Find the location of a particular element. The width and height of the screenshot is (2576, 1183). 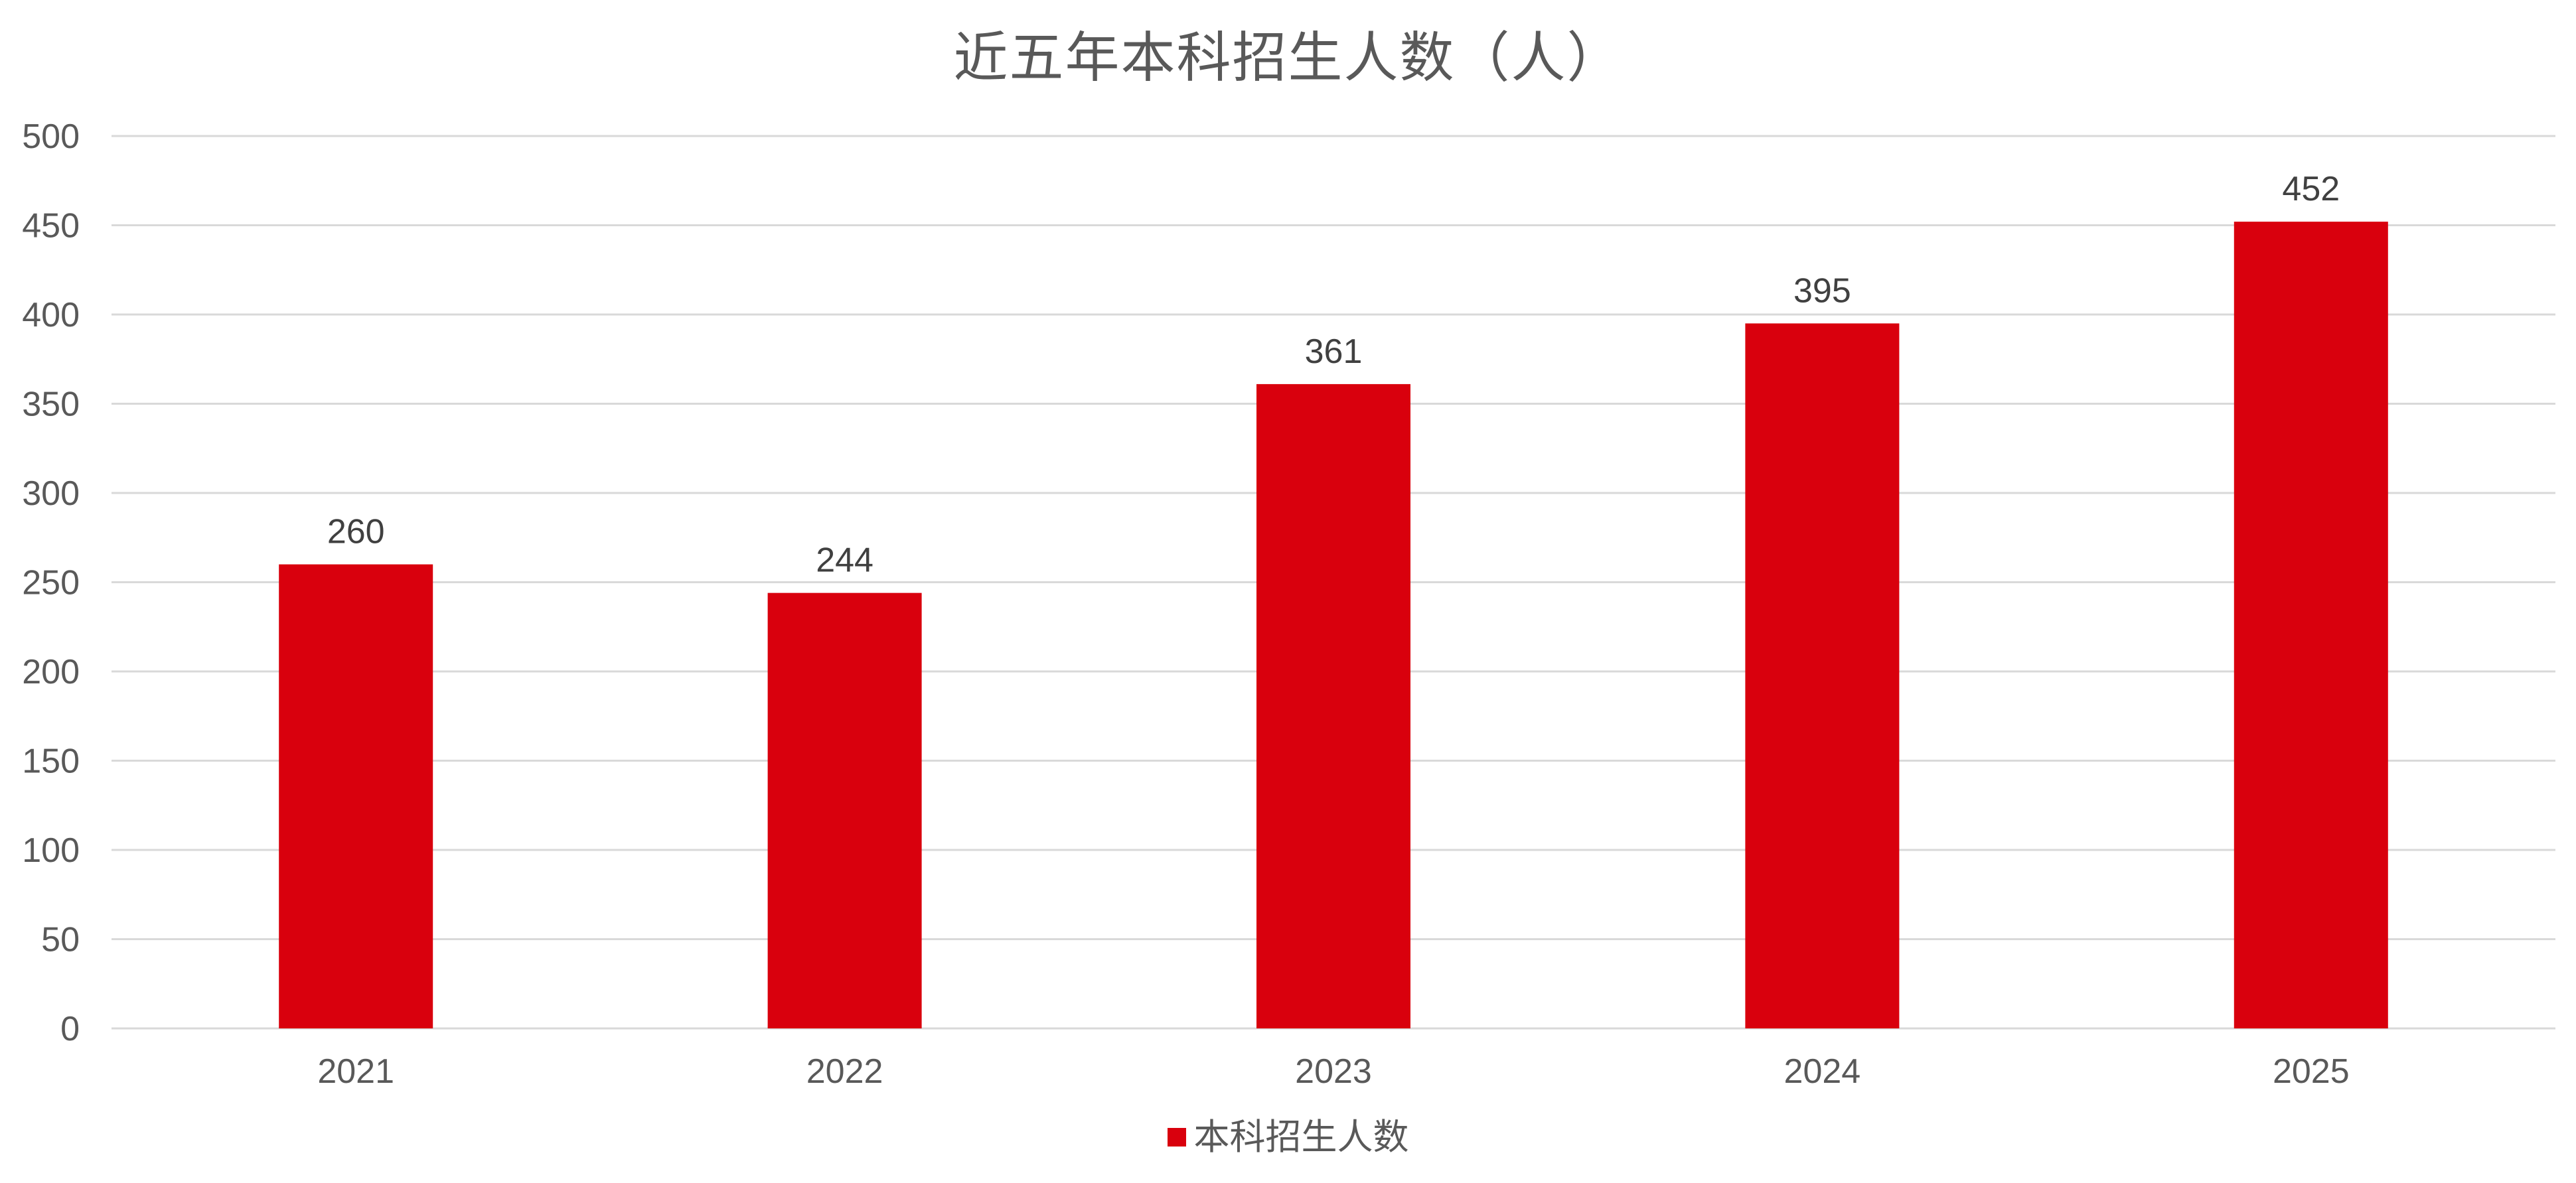

data-label-2022: 244 is located at coordinates (844, 560).